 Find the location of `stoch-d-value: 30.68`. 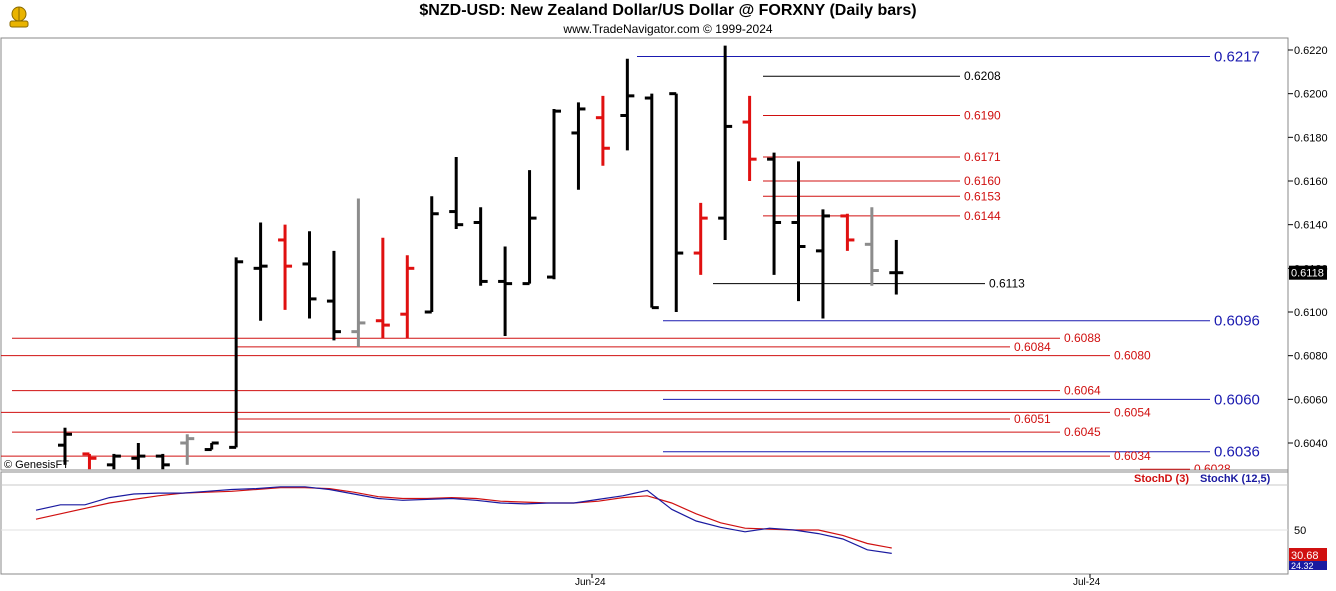

stoch-d-value: 30.68 is located at coordinates (1305, 556).